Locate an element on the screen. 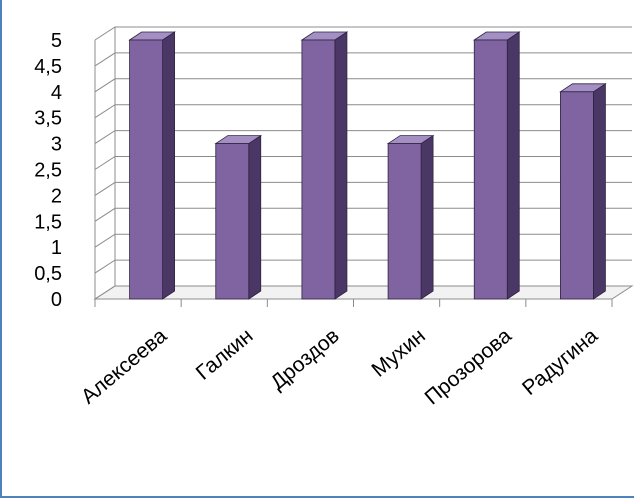 Image resolution: width=634 pixels, height=498 pixels. x-category-label: Прозорова is located at coordinates (469, 366).